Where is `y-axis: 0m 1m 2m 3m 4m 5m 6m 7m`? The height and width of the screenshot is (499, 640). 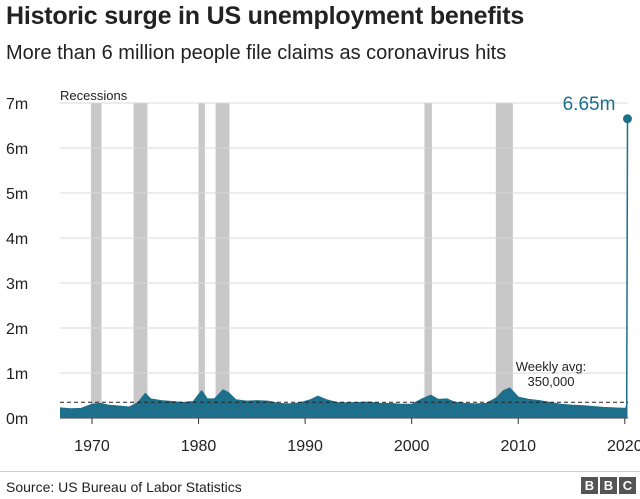 y-axis: 0m 1m 2m 3m 4m 5m 6m 7m is located at coordinates (17, 262).